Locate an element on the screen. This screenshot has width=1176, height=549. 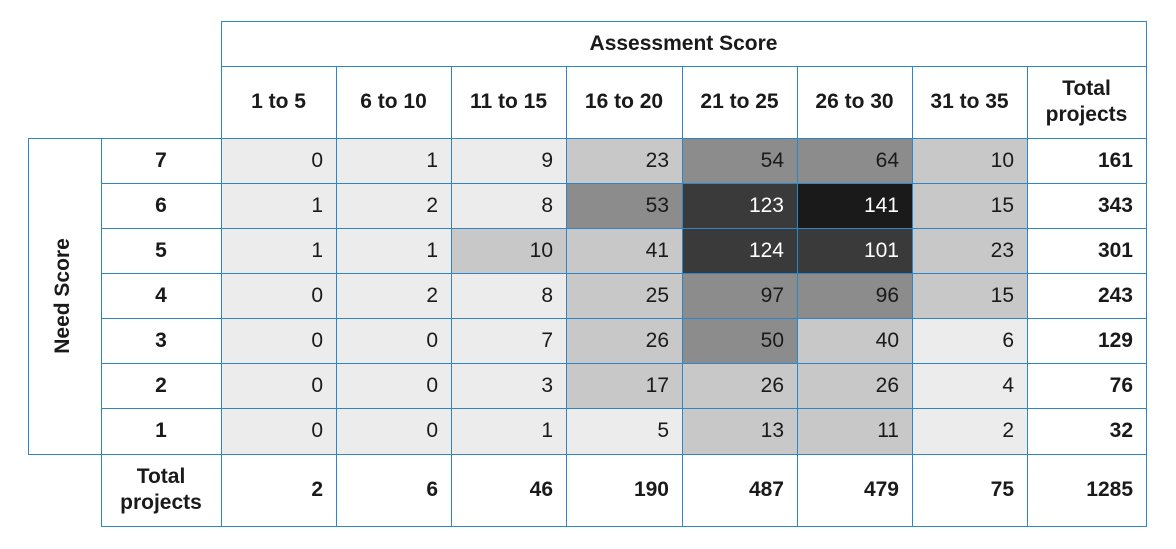
heat-cell: 50 is located at coordinates (739, 340).